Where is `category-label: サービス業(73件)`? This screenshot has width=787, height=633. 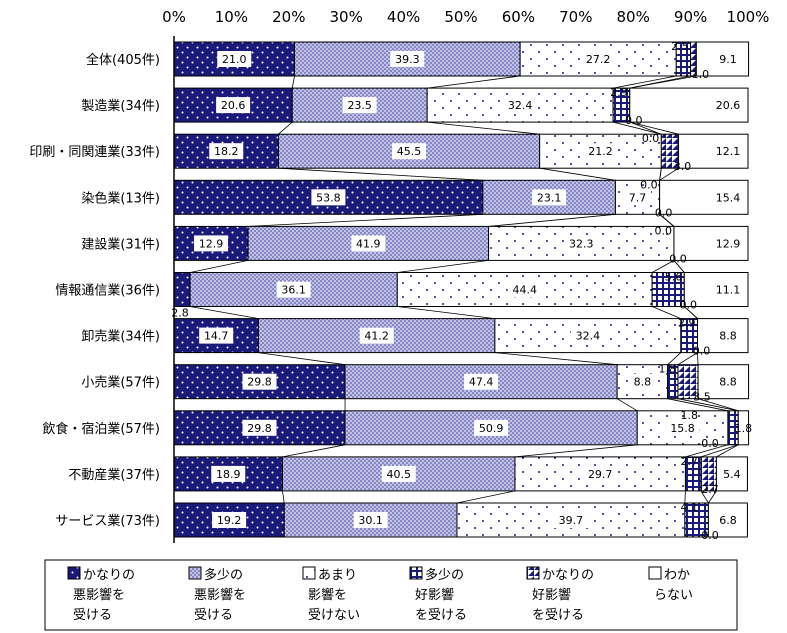
category-label: サービス業(73件) is located at coordinates (107, 521).